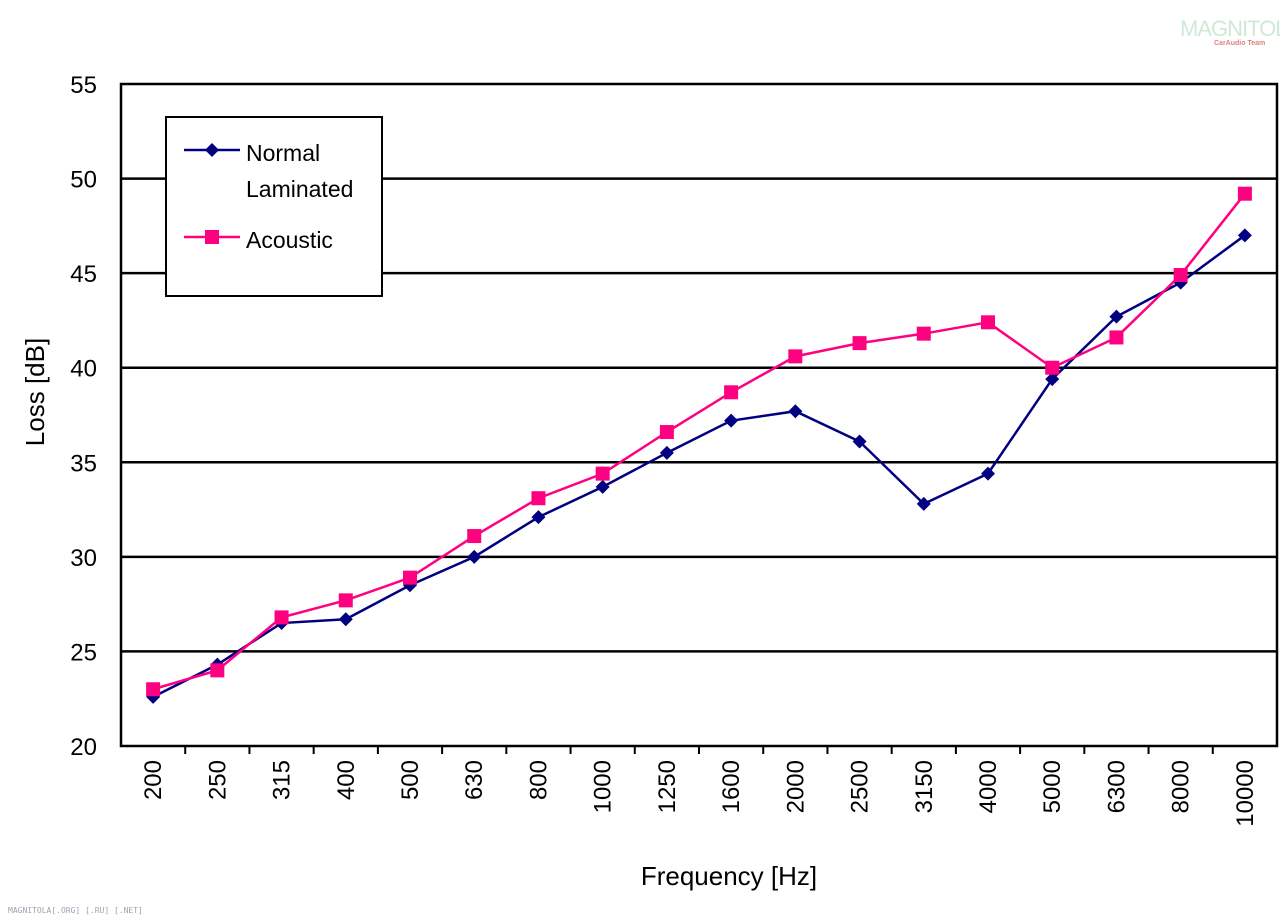 This screenshot has width=1280, height=921. I want to click on x-tick-label: 3150, so click(924, 786).